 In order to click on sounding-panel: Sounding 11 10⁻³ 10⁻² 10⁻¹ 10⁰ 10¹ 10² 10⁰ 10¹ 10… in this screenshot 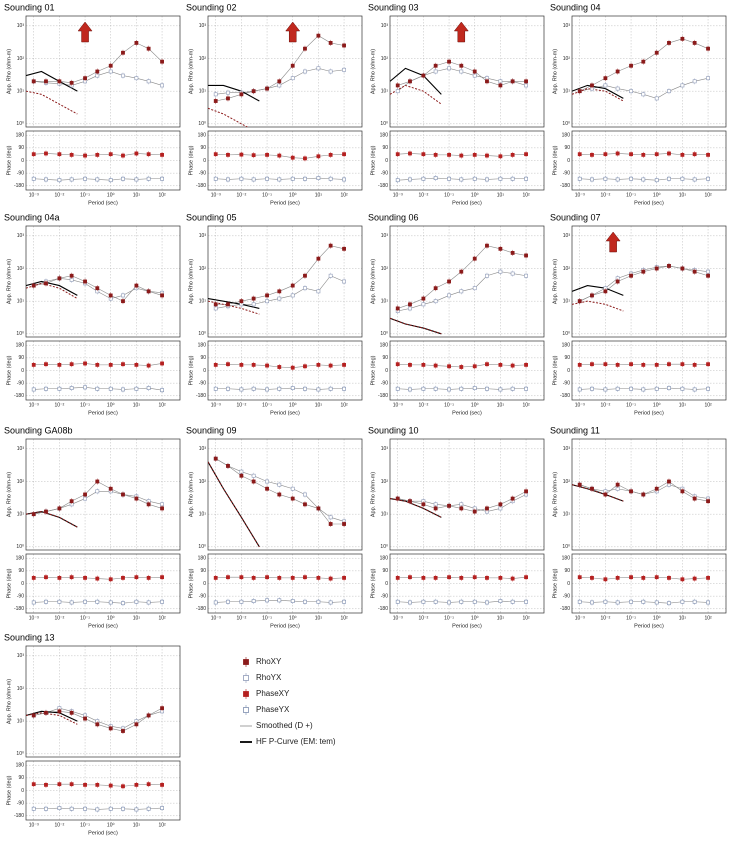, I will do `click(638, 527)`.